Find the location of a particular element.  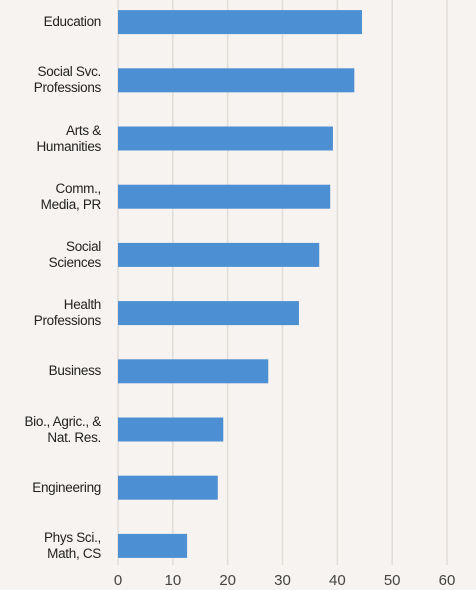

y-tick-label: Engineering is located at coordinates (66, 487).